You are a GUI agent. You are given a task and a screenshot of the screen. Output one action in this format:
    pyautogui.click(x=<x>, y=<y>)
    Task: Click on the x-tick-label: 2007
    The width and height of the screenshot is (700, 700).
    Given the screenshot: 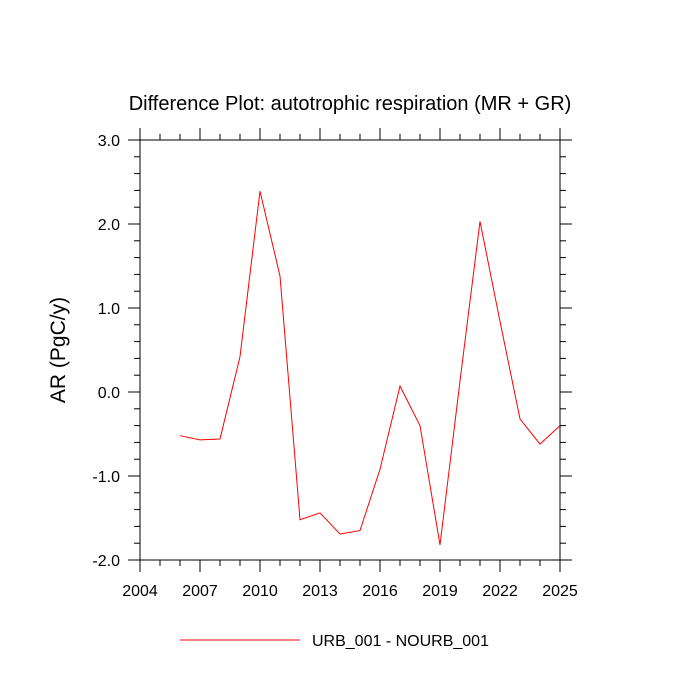 What is the action you would take?
    pyautogui.click(x=200, y=591)
    